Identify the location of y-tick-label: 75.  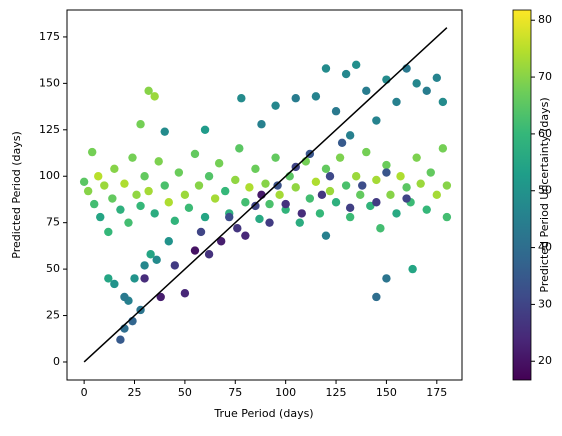
(53, 222).